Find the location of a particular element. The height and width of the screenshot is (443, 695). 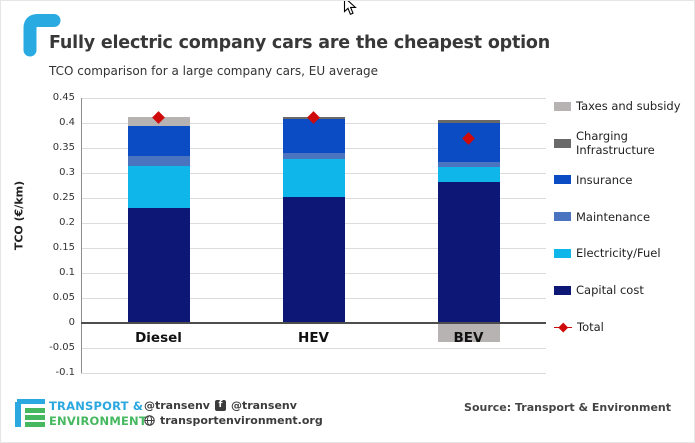

legend-swatch-maintenance is located at coordinates (562, 217).